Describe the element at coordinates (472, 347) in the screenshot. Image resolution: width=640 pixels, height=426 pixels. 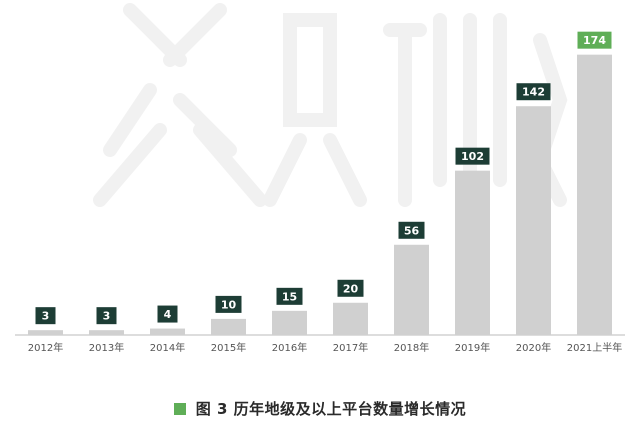
I see `x-tick-label-7: 2019年` at that location.